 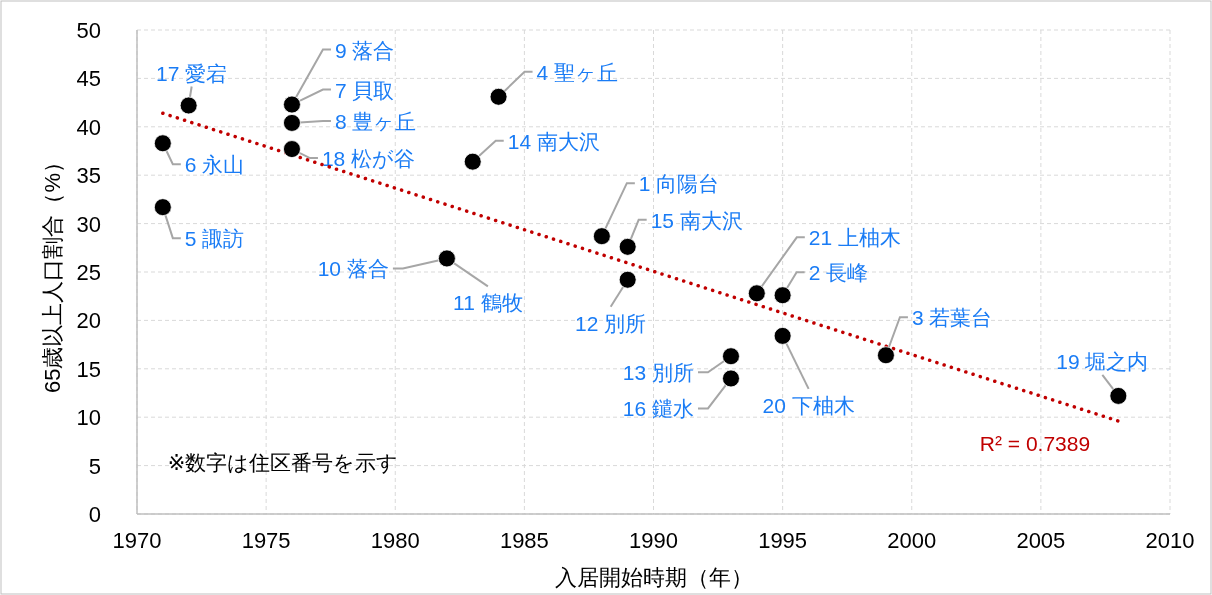 I want to click on x-tick-label: 1985, so click(x=524, y=540).